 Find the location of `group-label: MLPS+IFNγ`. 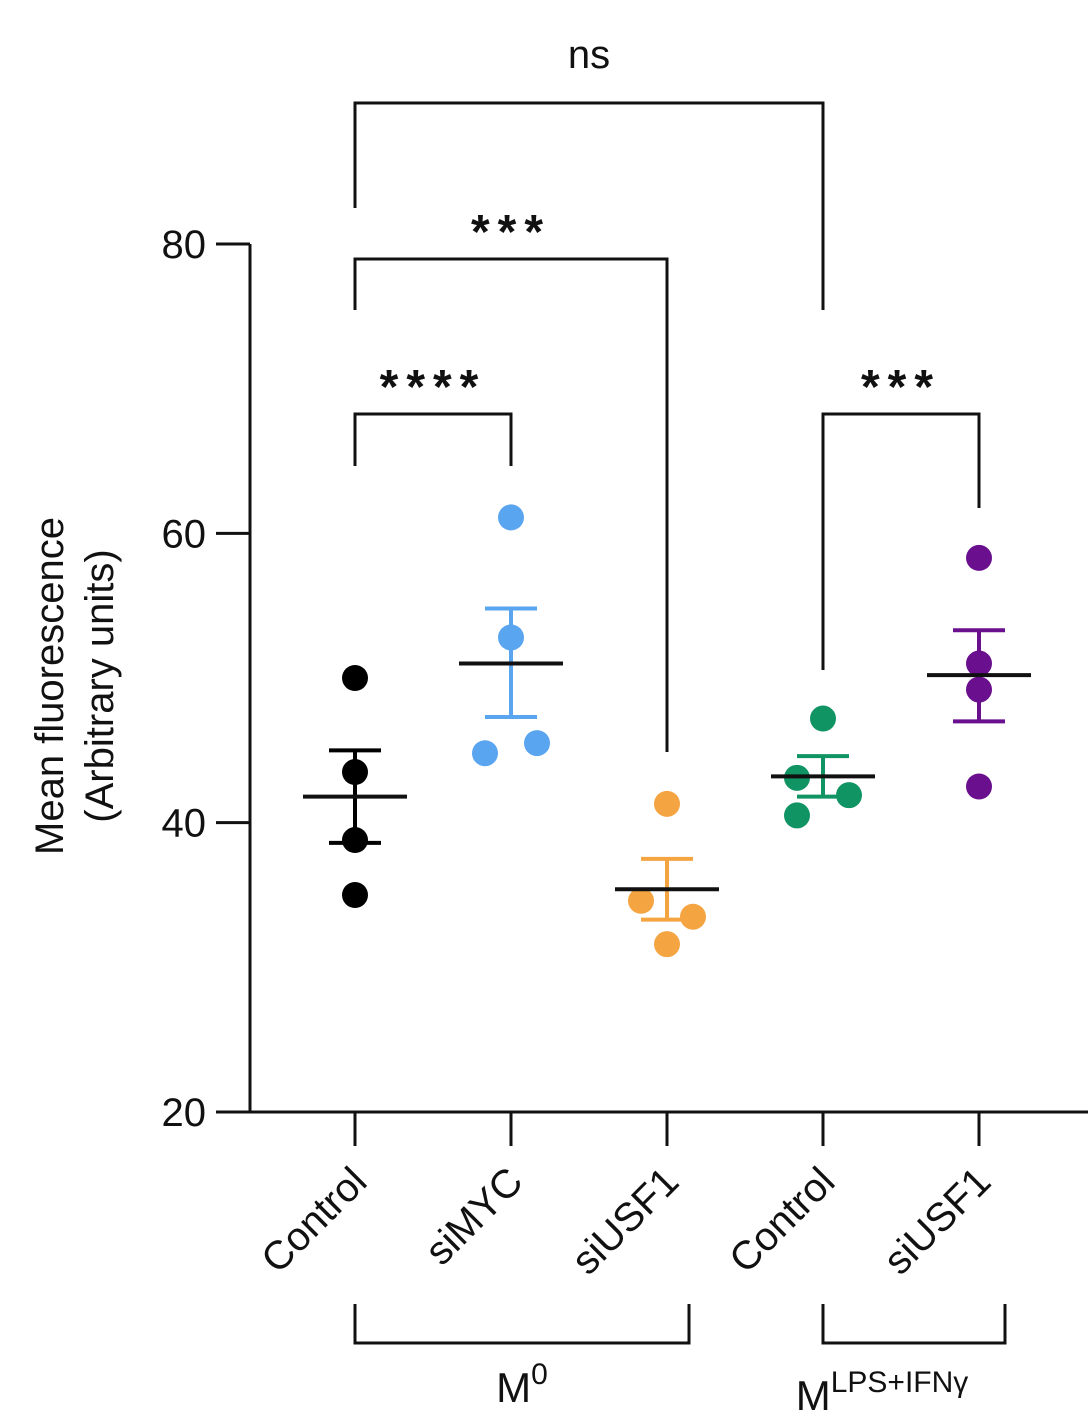

group-label: MLPS+IFNγ is located at coordinates (882, 1392).